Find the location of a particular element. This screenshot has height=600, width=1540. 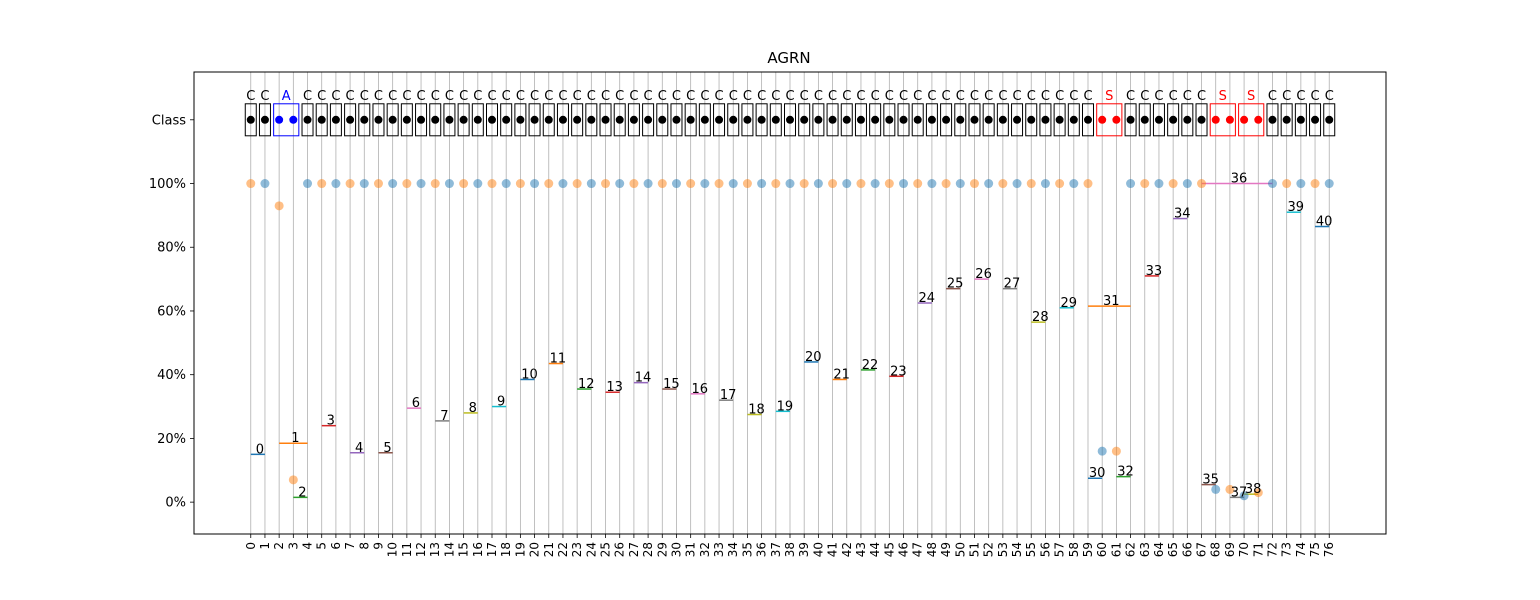

x-tick-label: 30 is located at coordinates (676, 549).